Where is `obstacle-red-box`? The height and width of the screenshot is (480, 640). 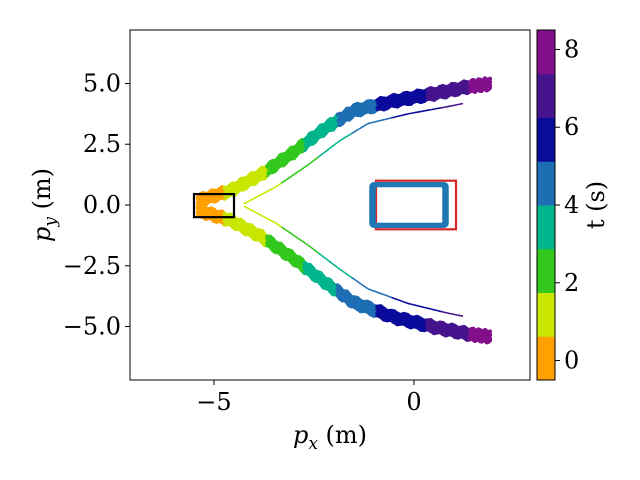
obstacle-red-box is located at coordinates (416, 205).